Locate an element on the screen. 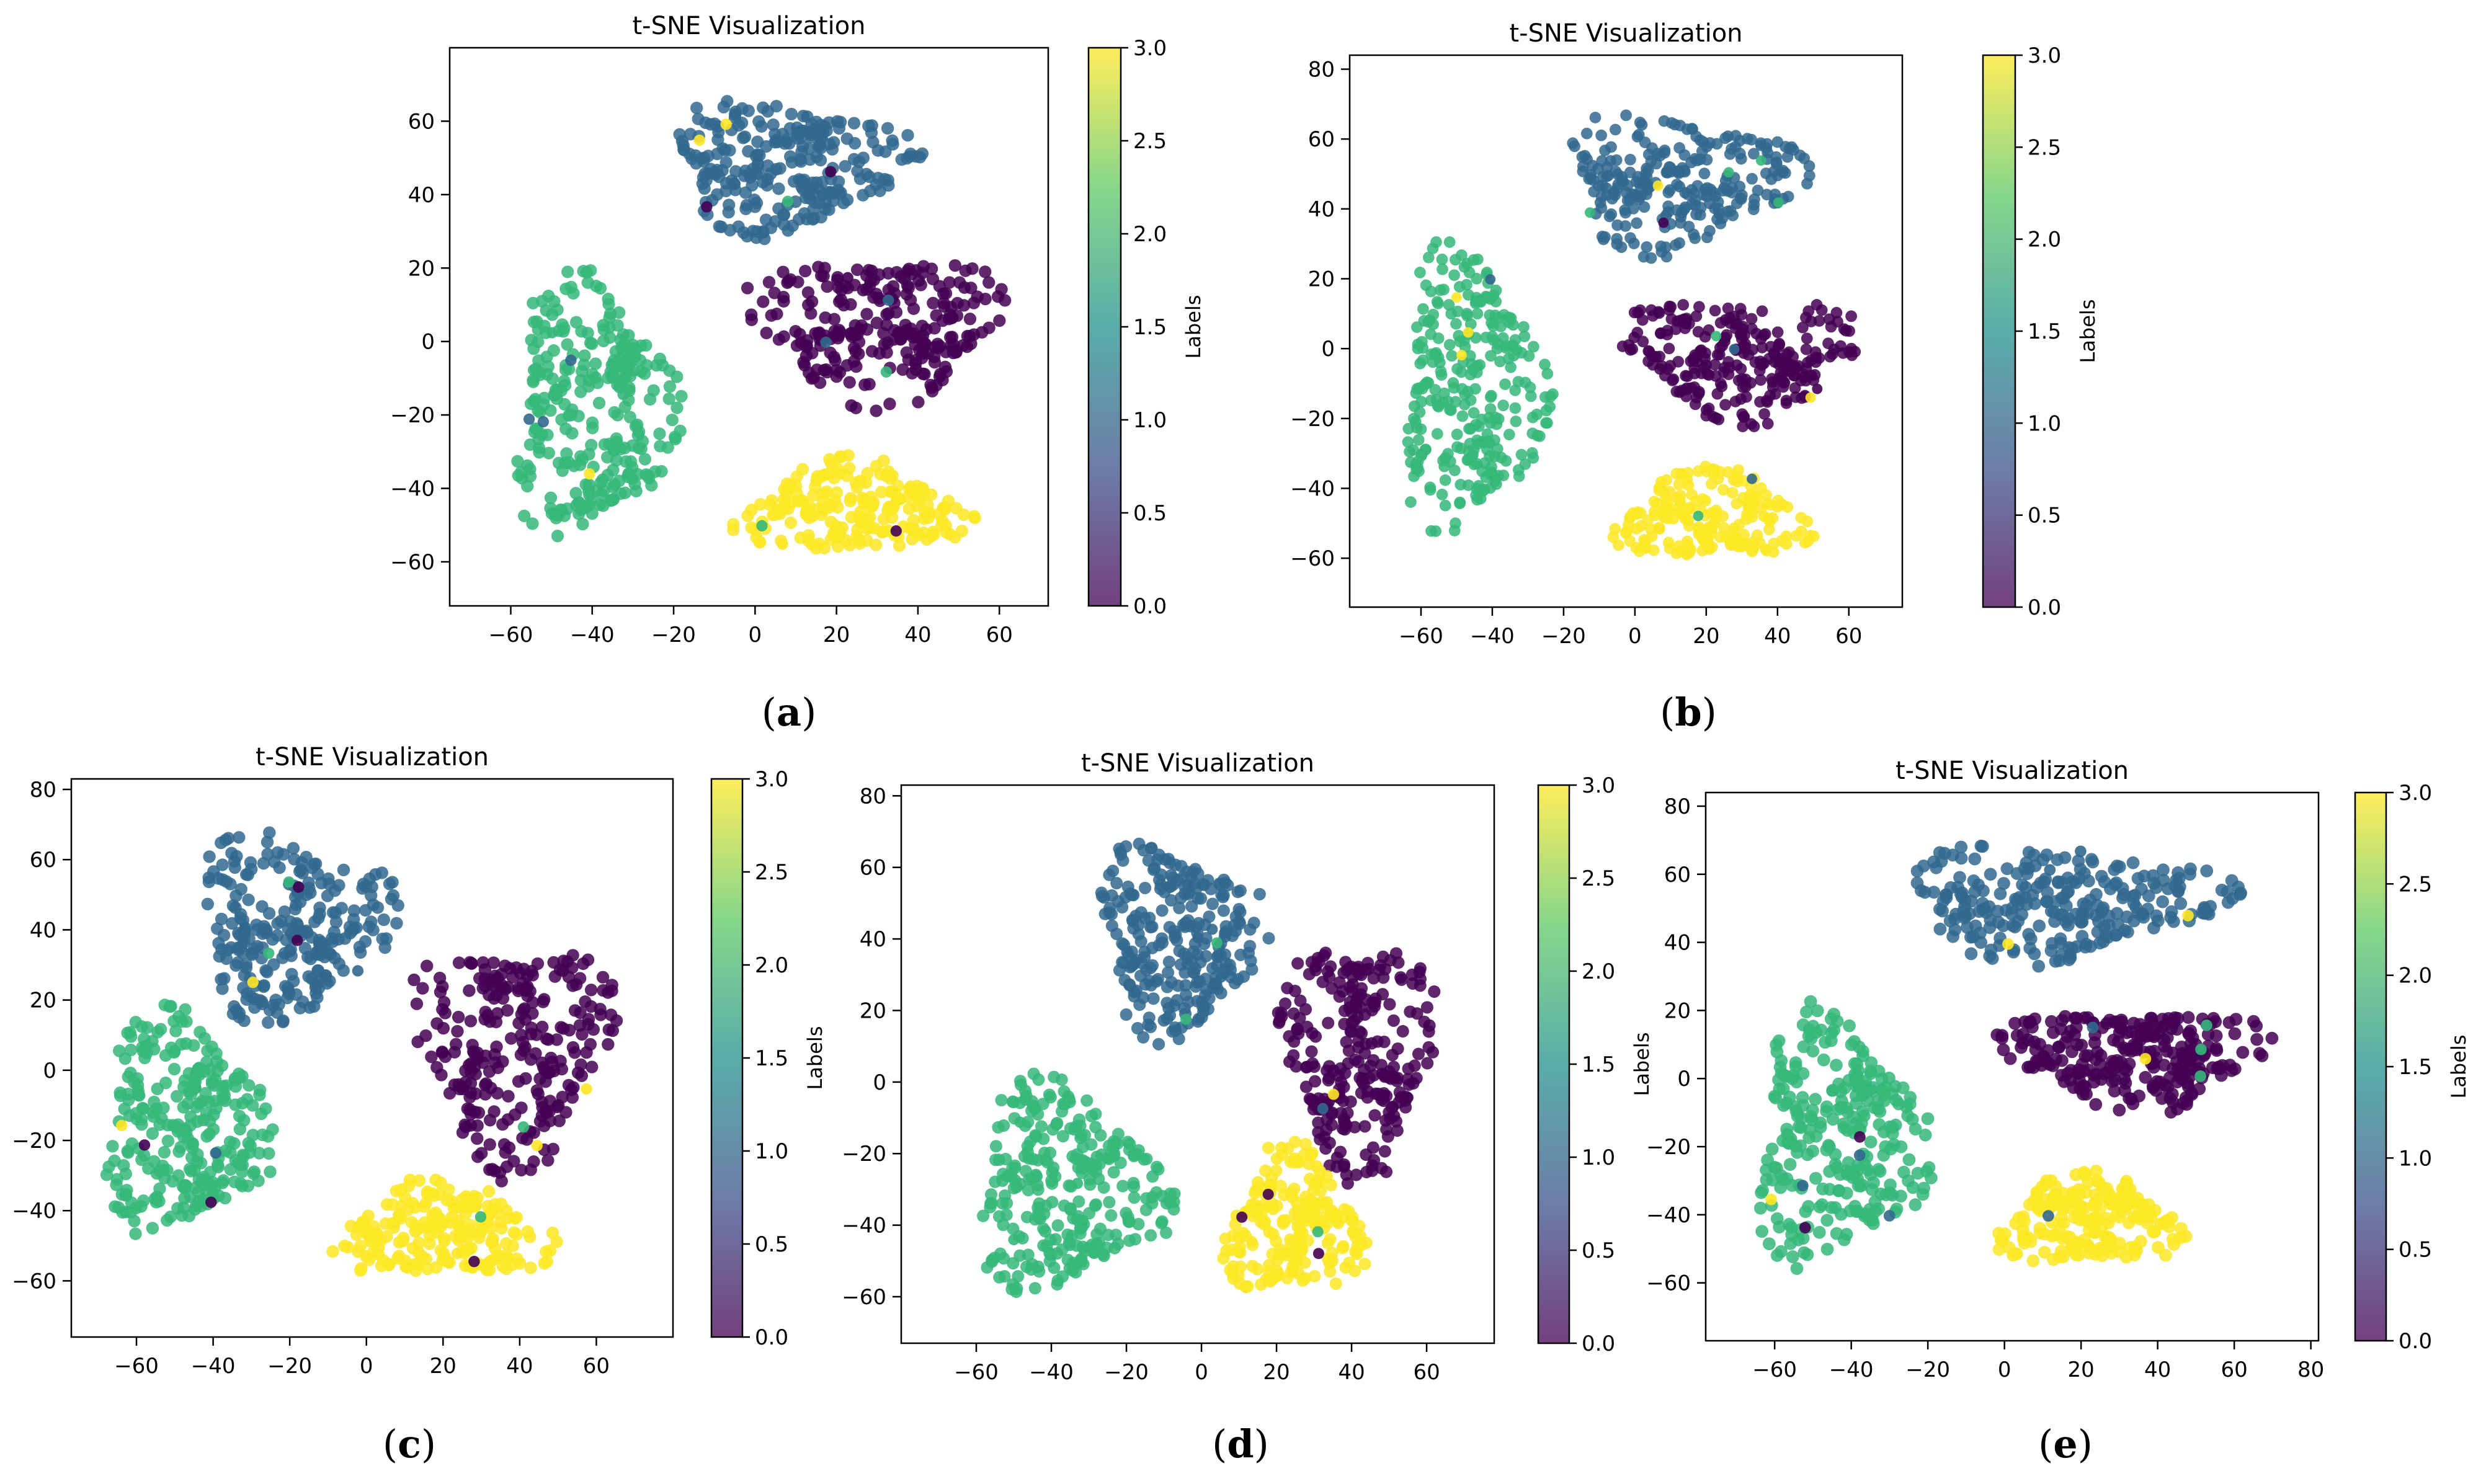  y-tick-label: 0 is located at coordinates (428, 342).